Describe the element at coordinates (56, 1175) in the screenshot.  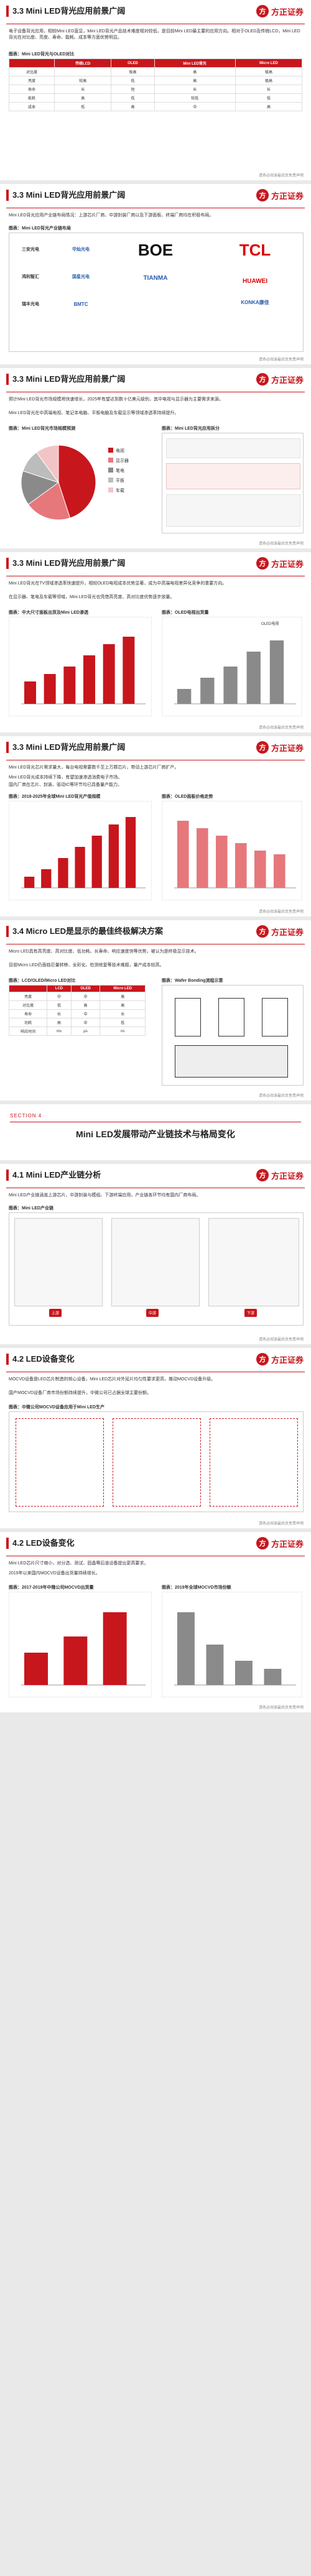
I see `slide-title: 4.1 Mini LED产业链分析` at that location.